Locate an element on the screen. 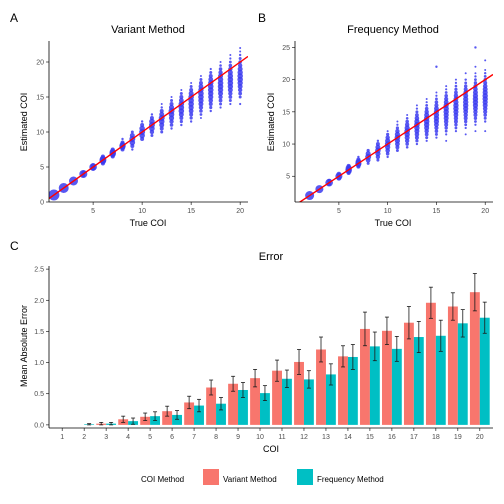  panel-c-y-tick-label: 2.0 is located at coordinates (39, 301).